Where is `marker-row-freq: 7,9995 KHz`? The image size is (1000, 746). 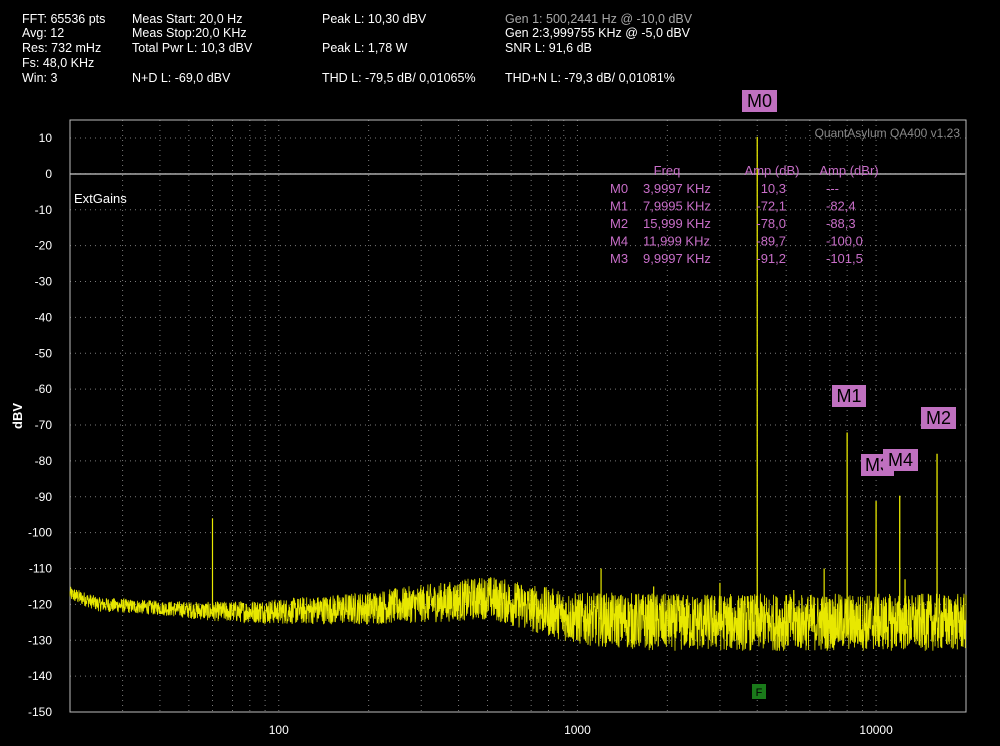
marker-row-freq: 7,9995 KHz is located at coordinates (677, 206).